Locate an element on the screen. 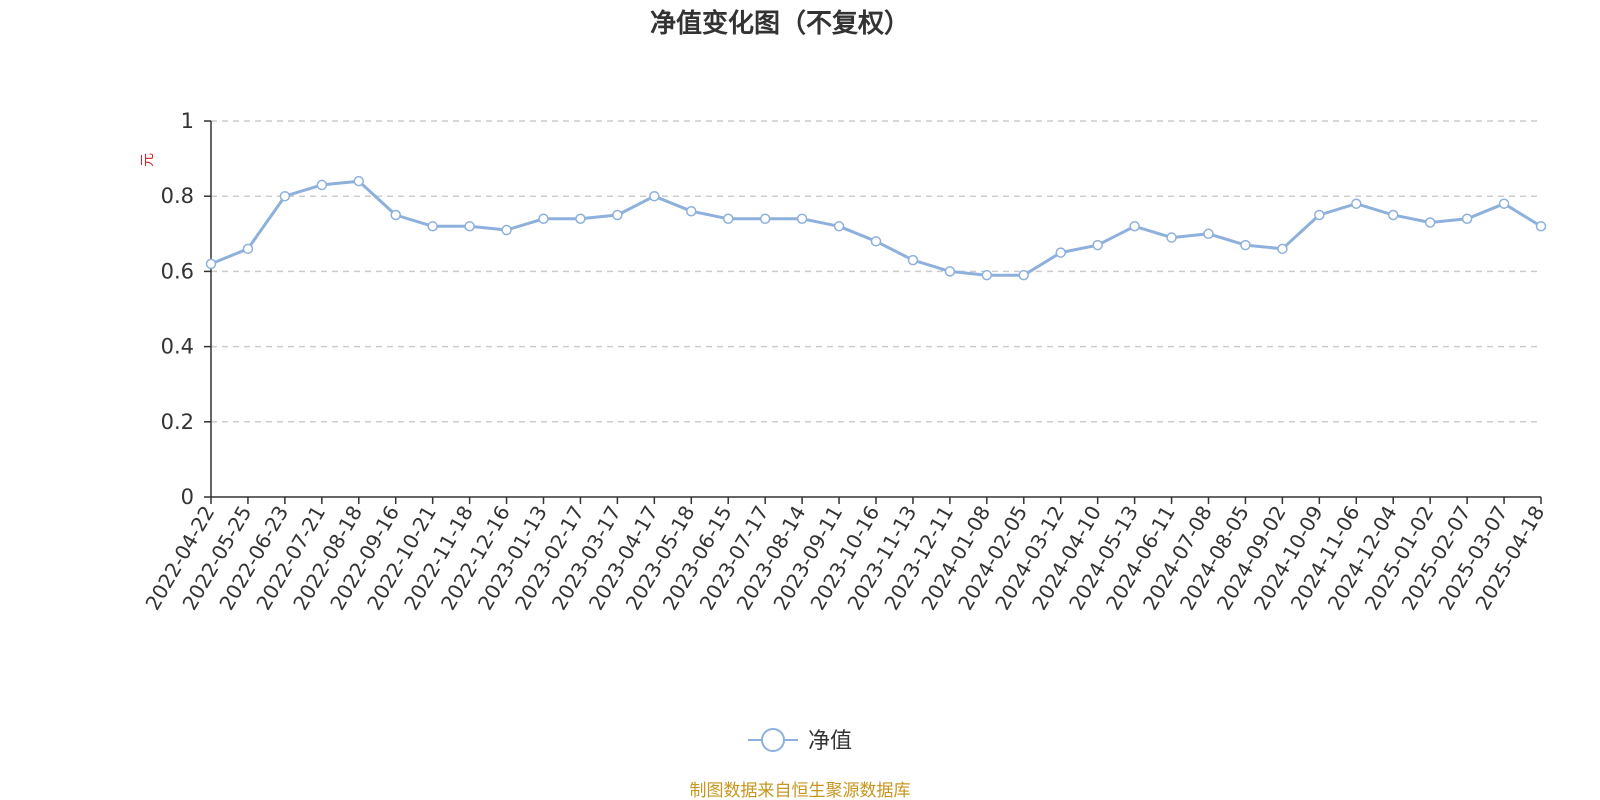  data-points is located at coordinates (876, 228).